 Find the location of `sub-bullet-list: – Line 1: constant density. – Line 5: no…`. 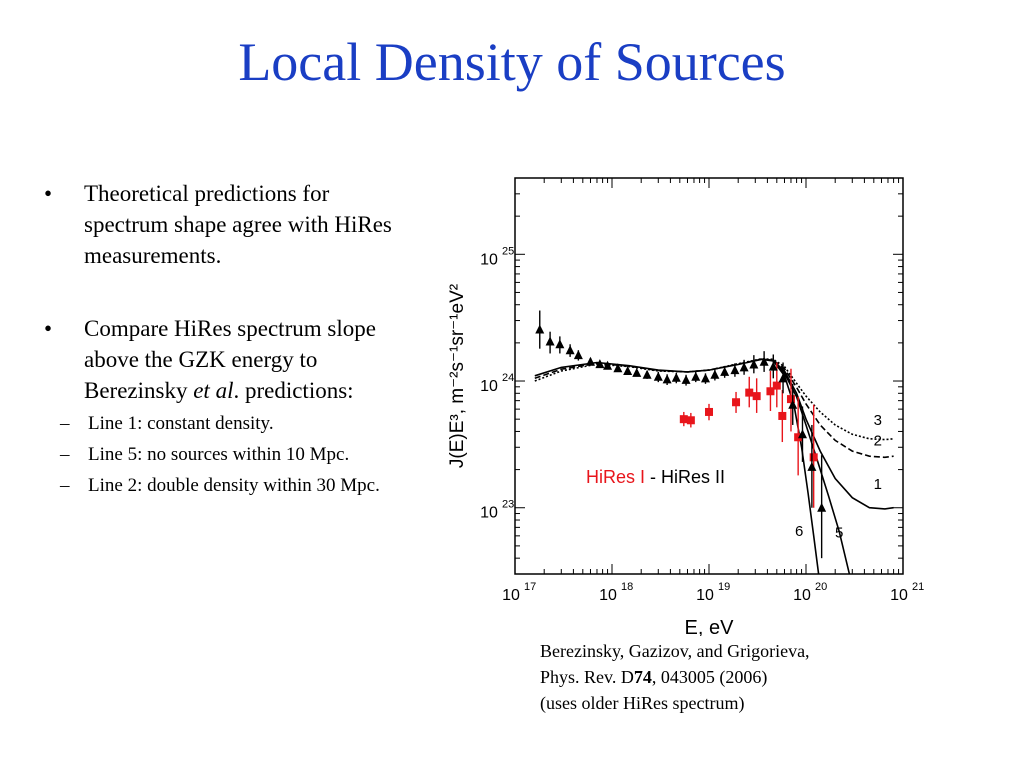

sub-bullet-list: – Line 1: constant density. – Line 5: no… is located at coordinates (229, 455).